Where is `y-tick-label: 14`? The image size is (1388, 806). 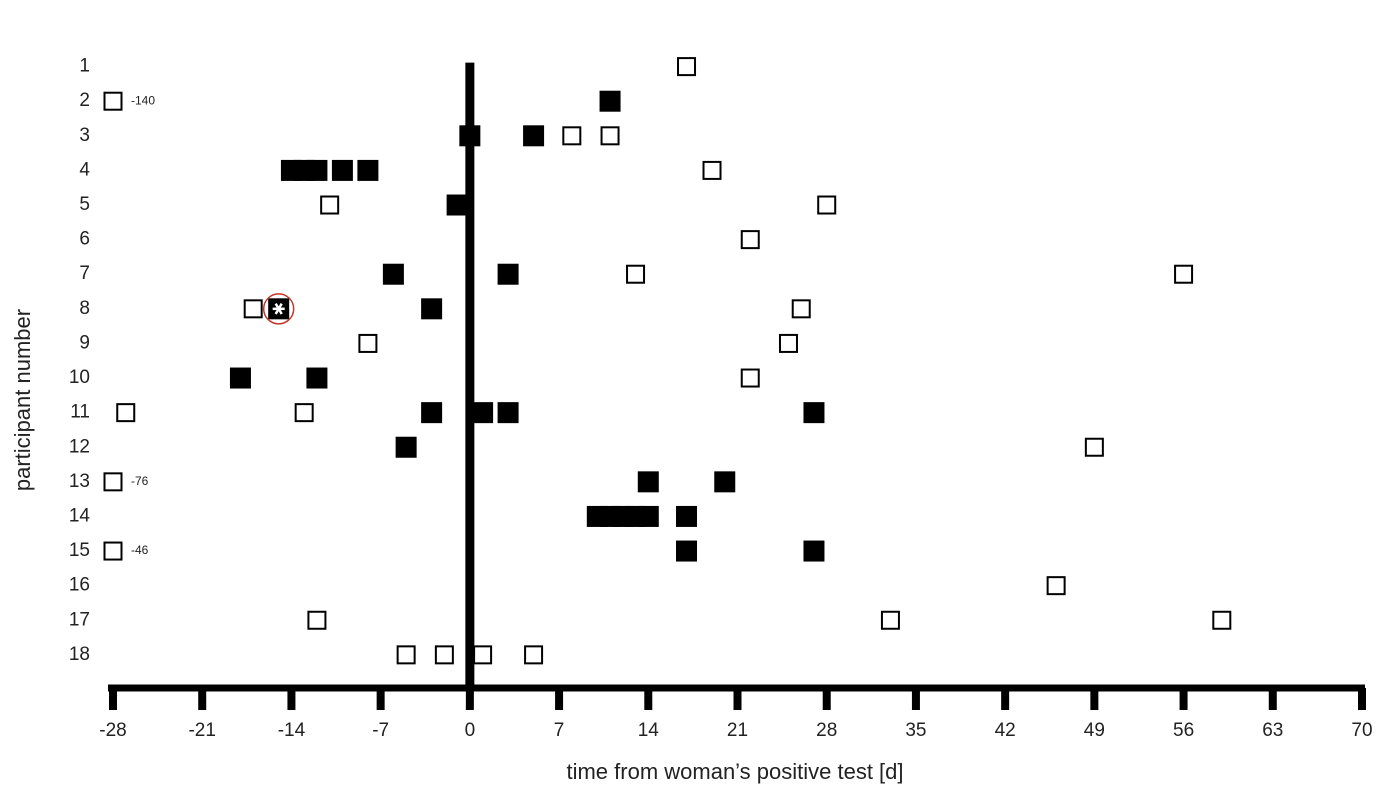
y-tick-label: 14 is located at coordinates (80, 515).